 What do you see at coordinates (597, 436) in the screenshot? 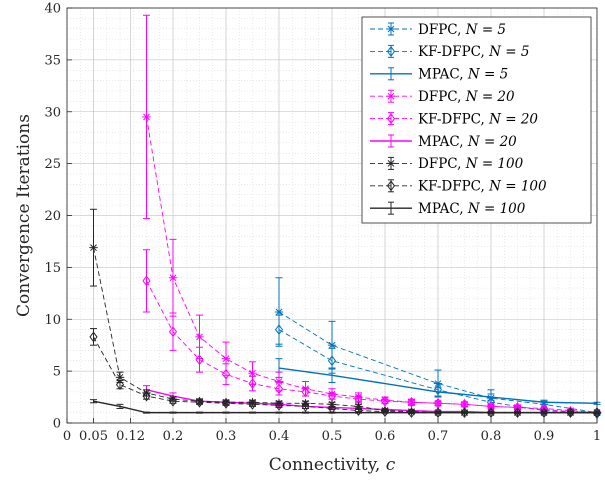
I see `x-tick-label: 1` at bounding box center [597, 436].